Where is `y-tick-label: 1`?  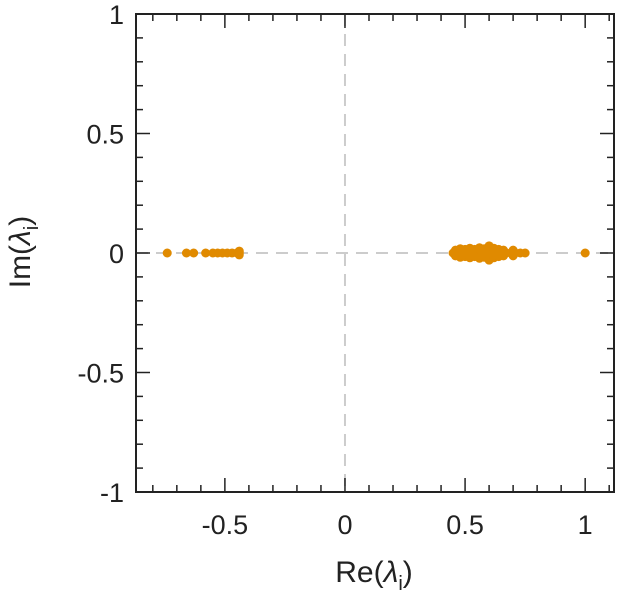
y-tick-label: 1 is located at coordinates (116, 15).